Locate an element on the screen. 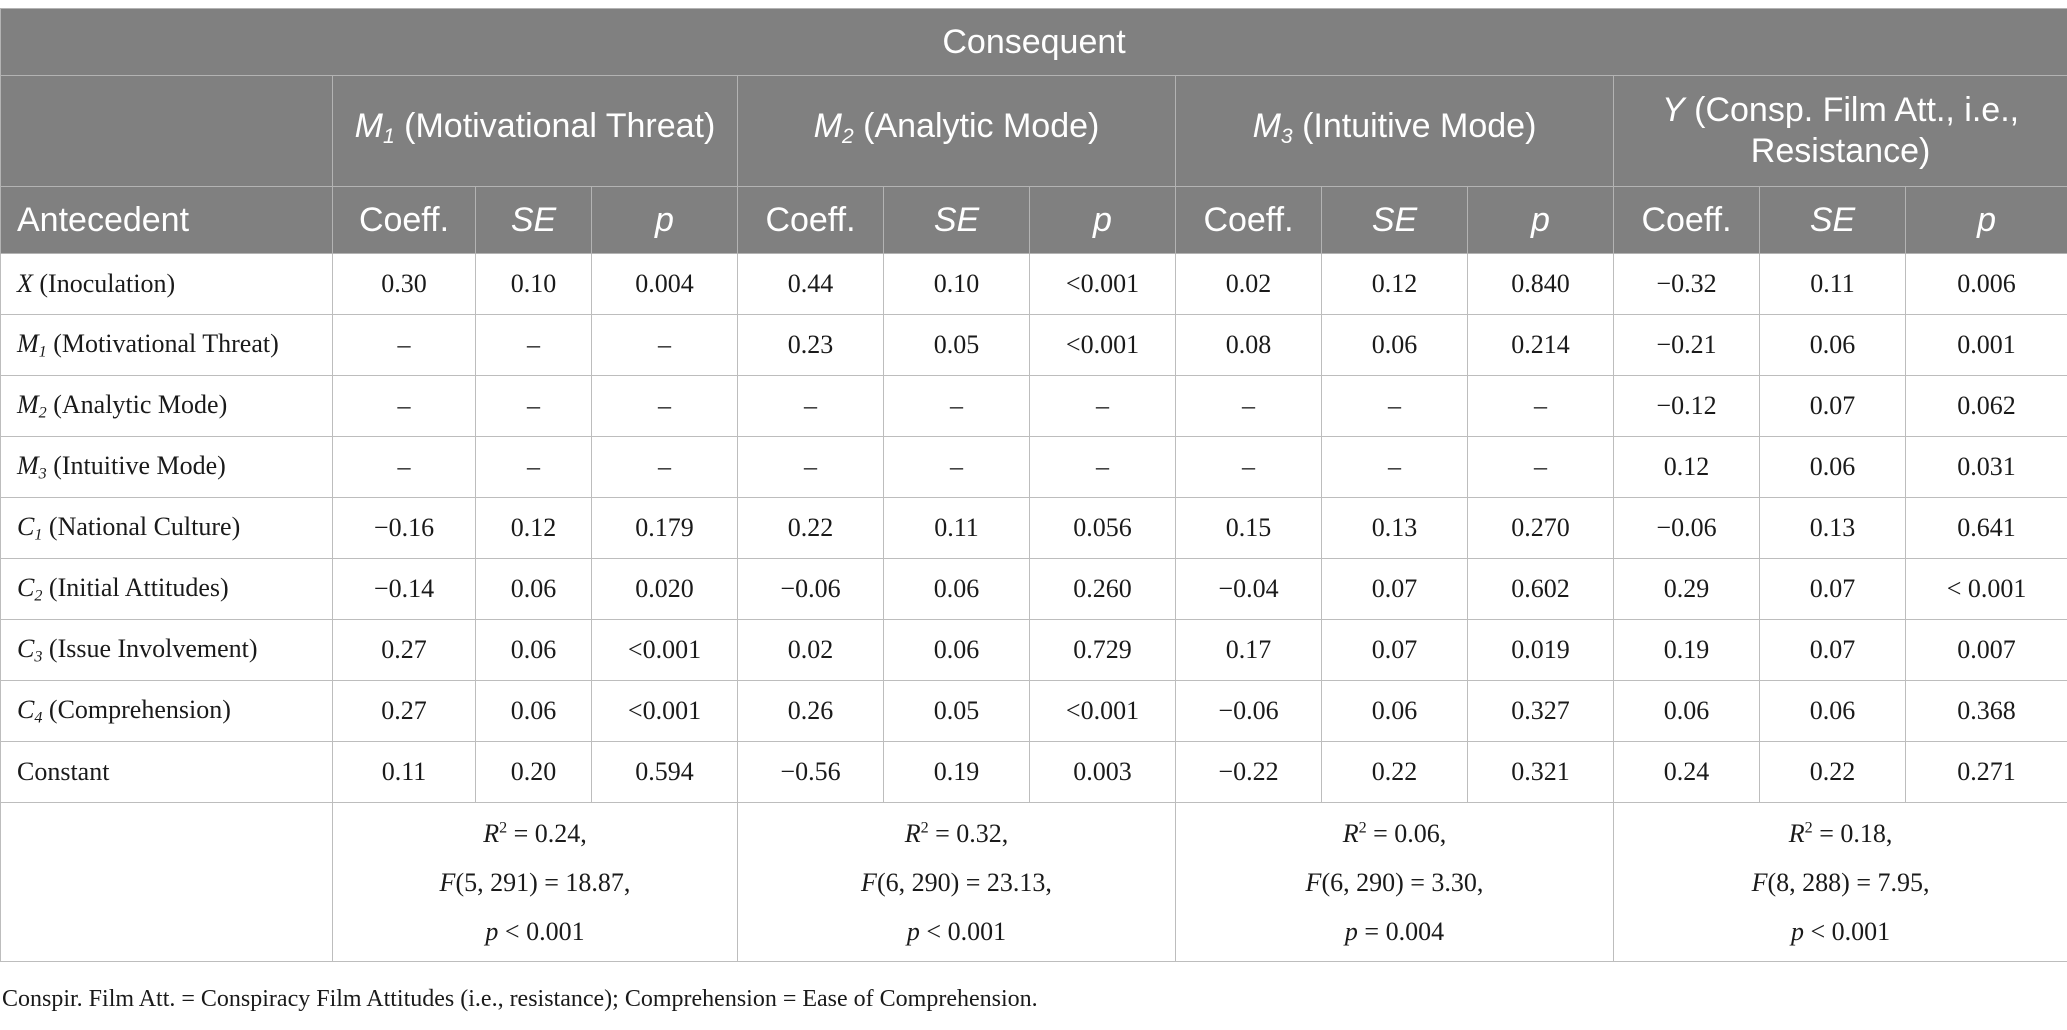 Image resolution: width=2067 pixels, height=1030 pixels. r-squared-line: R2 = 0.06, is located at coordinates (1394, 833).